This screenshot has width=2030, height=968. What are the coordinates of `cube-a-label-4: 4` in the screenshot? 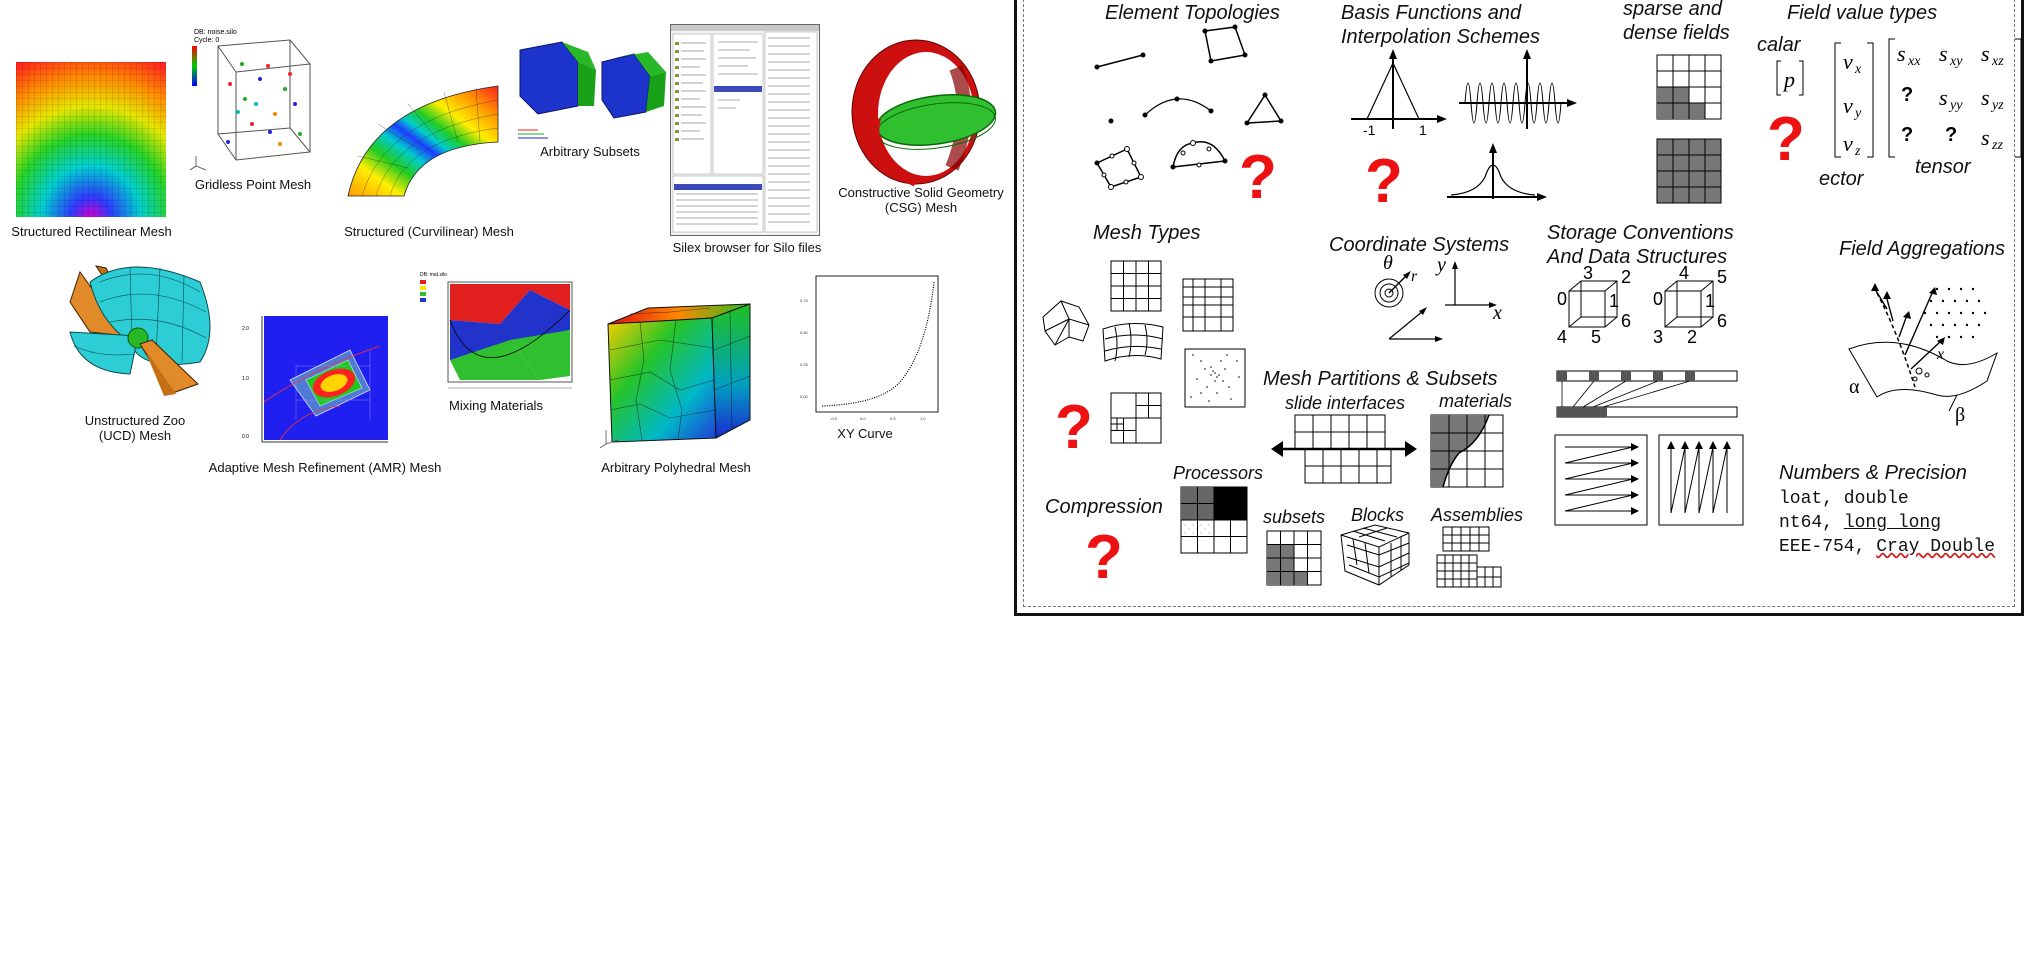 It's located at (1562, 337).